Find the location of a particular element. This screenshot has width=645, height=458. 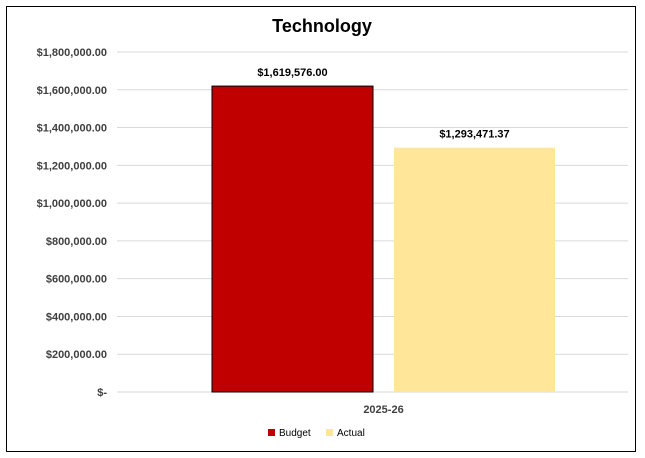

legend-label-budget: Budget is located at coordinates (295, 433).